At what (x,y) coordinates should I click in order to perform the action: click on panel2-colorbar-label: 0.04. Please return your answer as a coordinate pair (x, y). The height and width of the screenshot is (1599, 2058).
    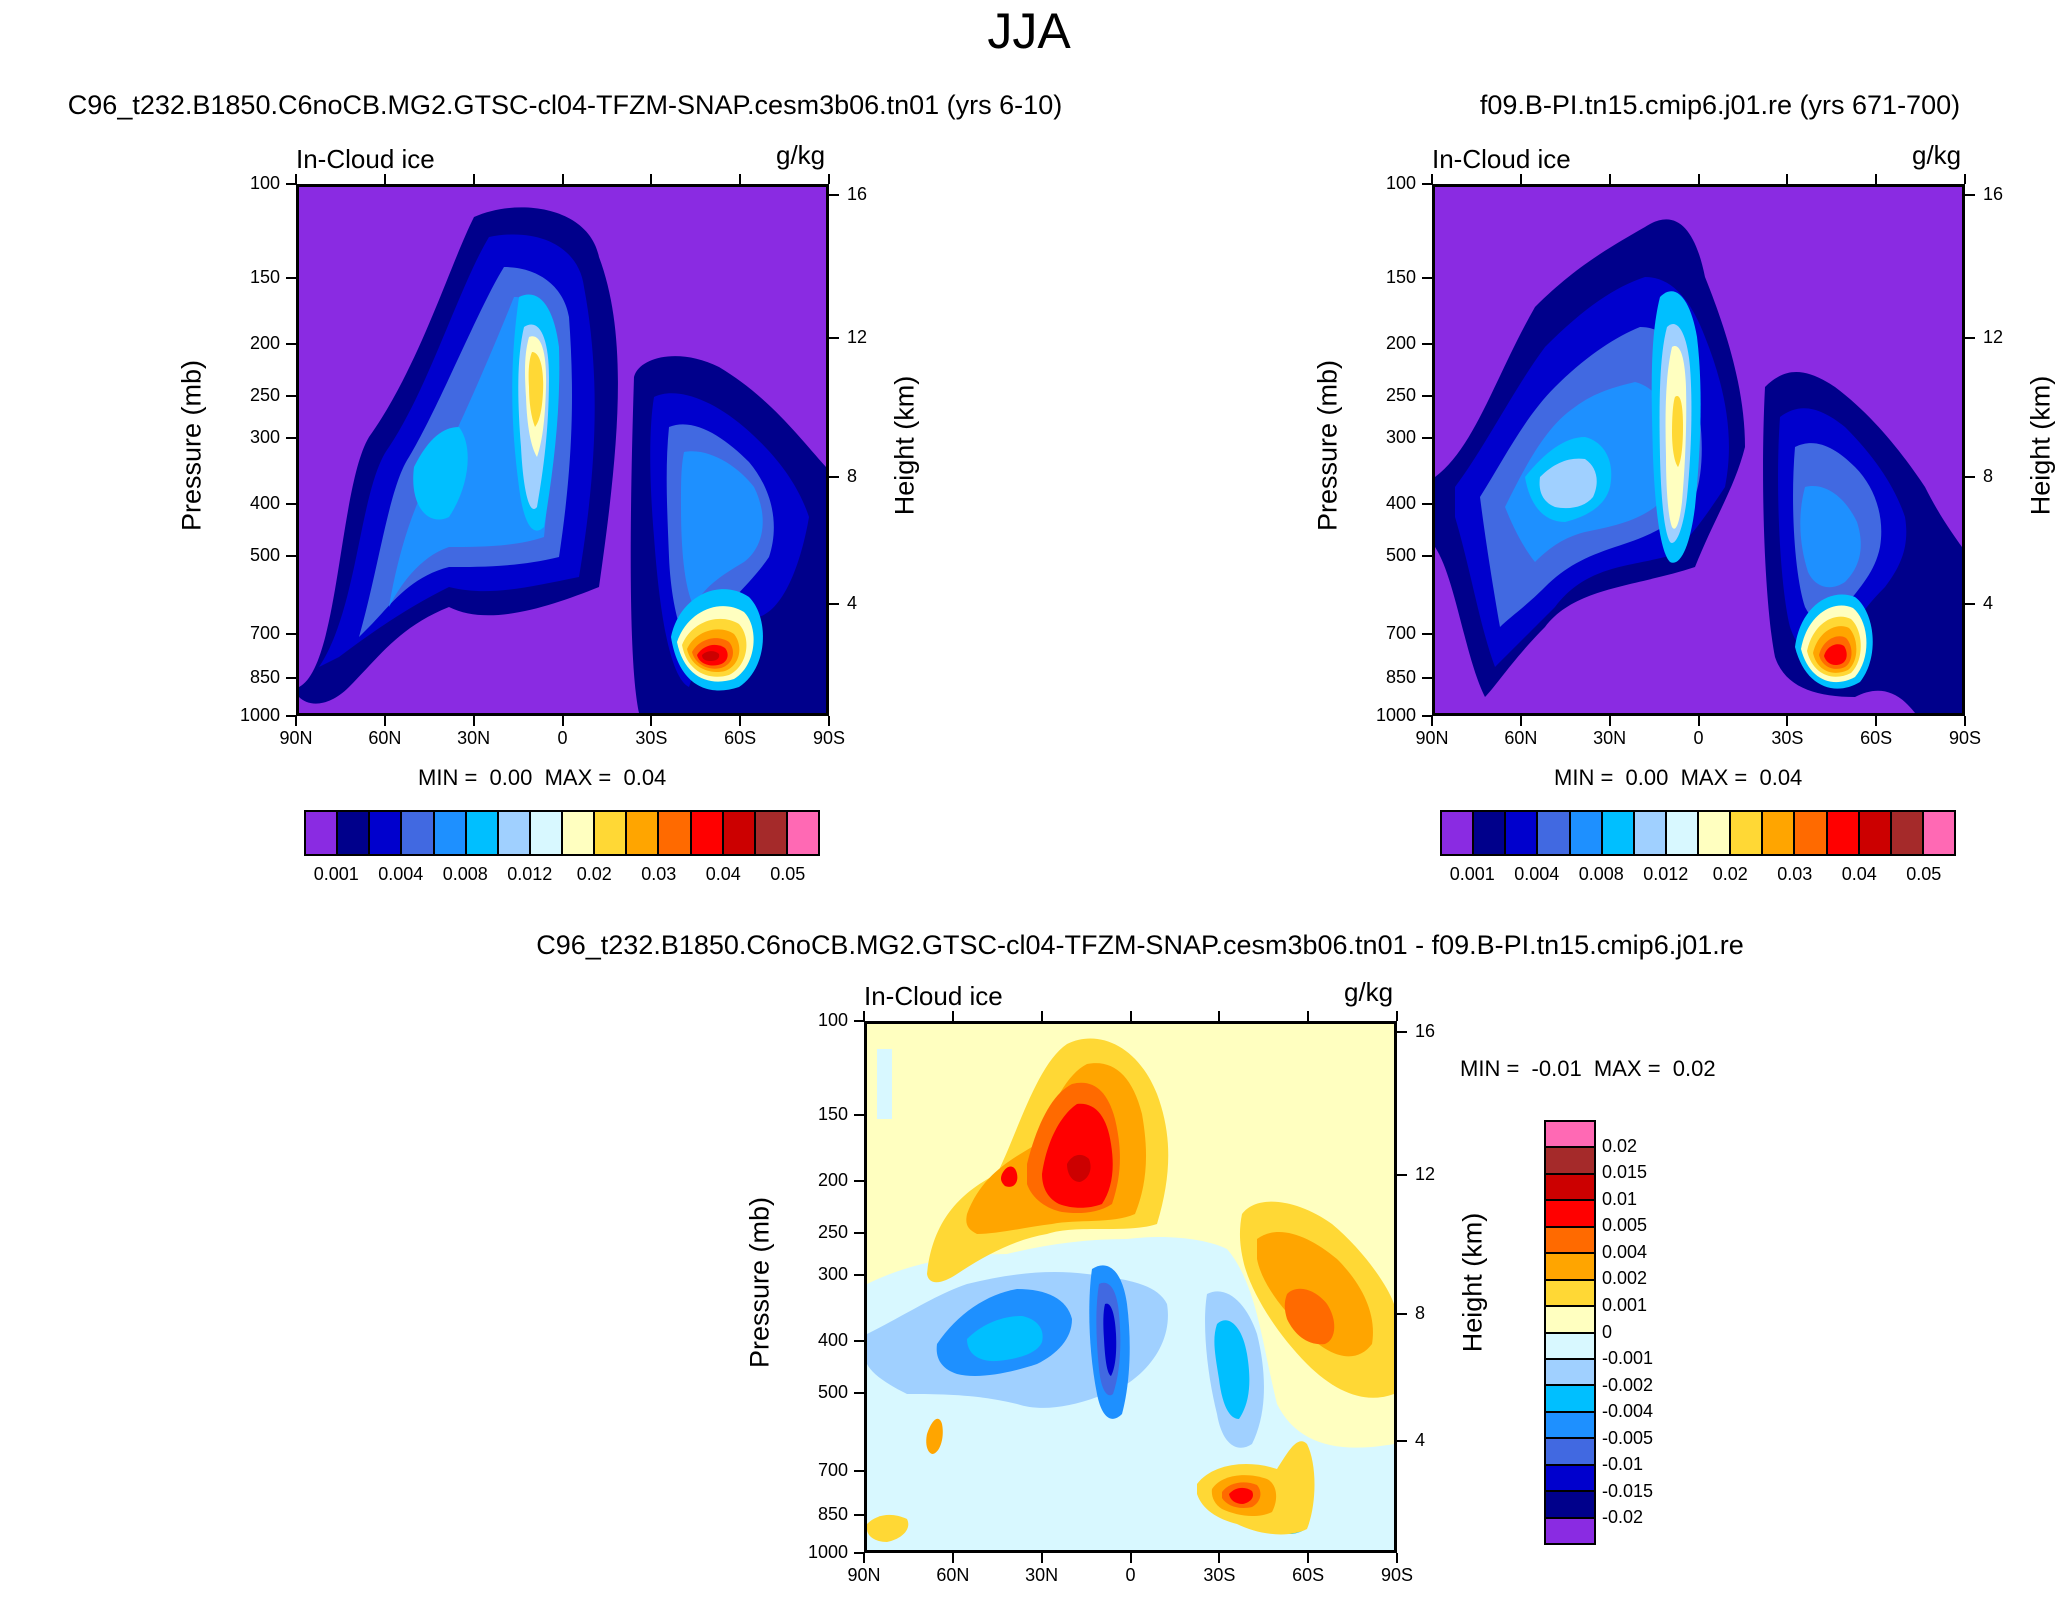
    Looking at the image, I should click on (1859, 874).